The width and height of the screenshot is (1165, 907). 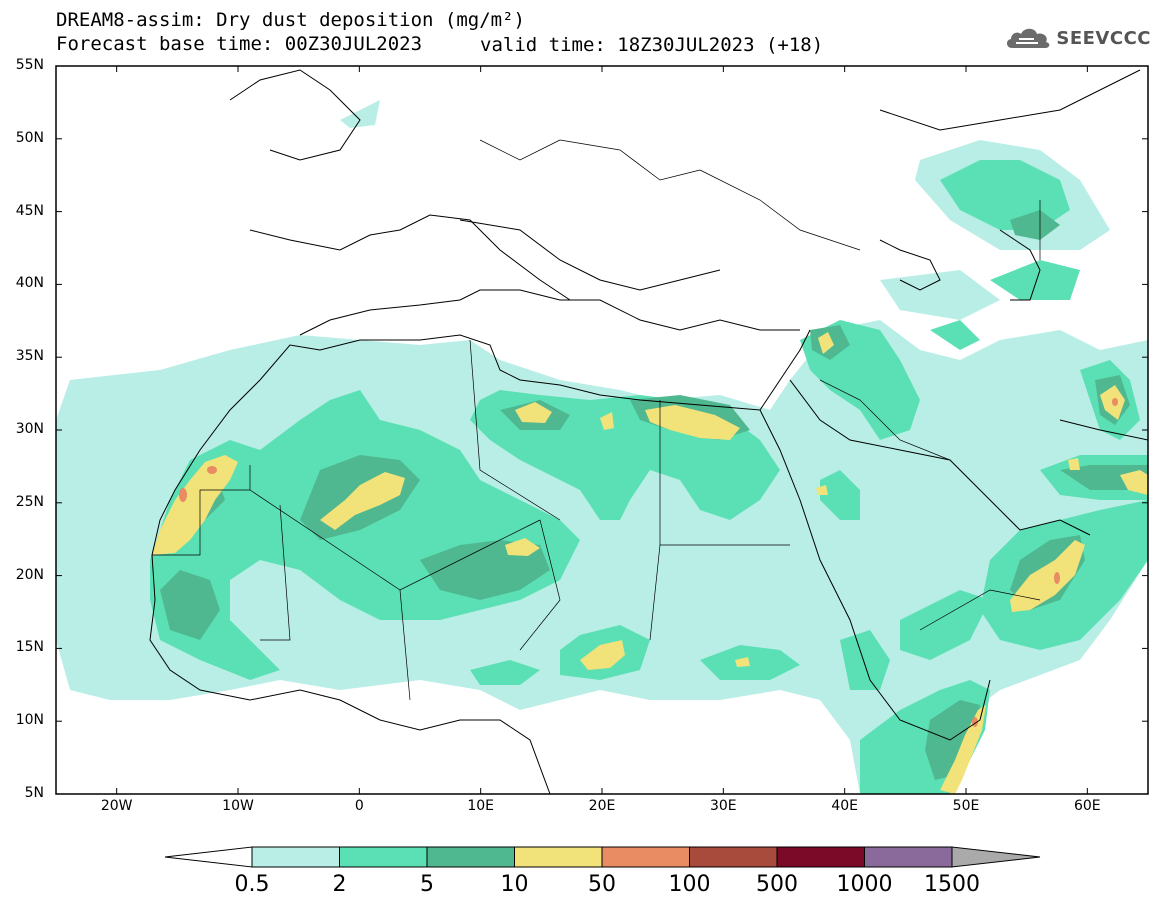 What do you see at coordinates (29, 647) in the screenshot?
I see `lat-label: 15N` at bounding box center [29, 647].